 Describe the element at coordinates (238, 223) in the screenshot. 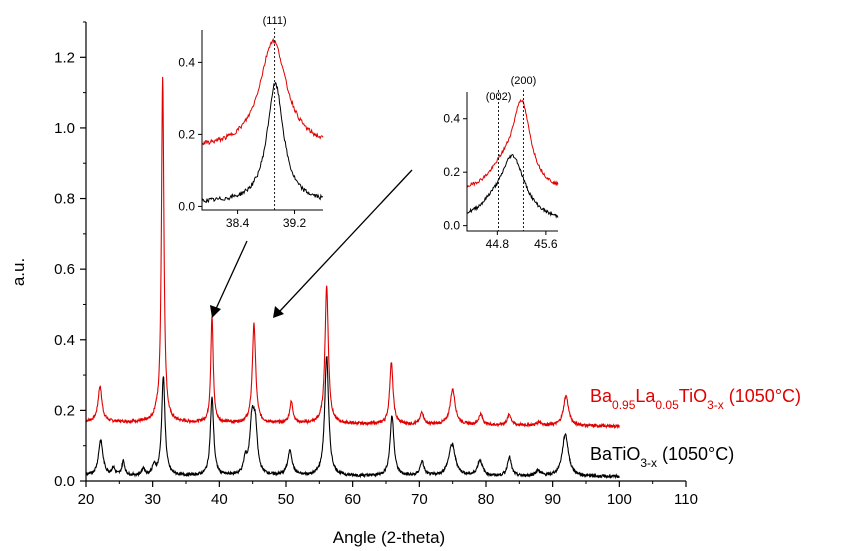

I see `inset-x-tick-label: 38.4` at that location.